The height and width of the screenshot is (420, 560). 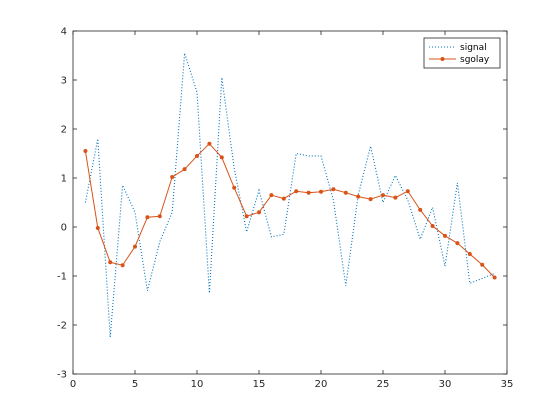 What do you see at coordinates (321, 384) in the screenshot?
I see `x-tick-label: 20` at bounding box center [321, 384].